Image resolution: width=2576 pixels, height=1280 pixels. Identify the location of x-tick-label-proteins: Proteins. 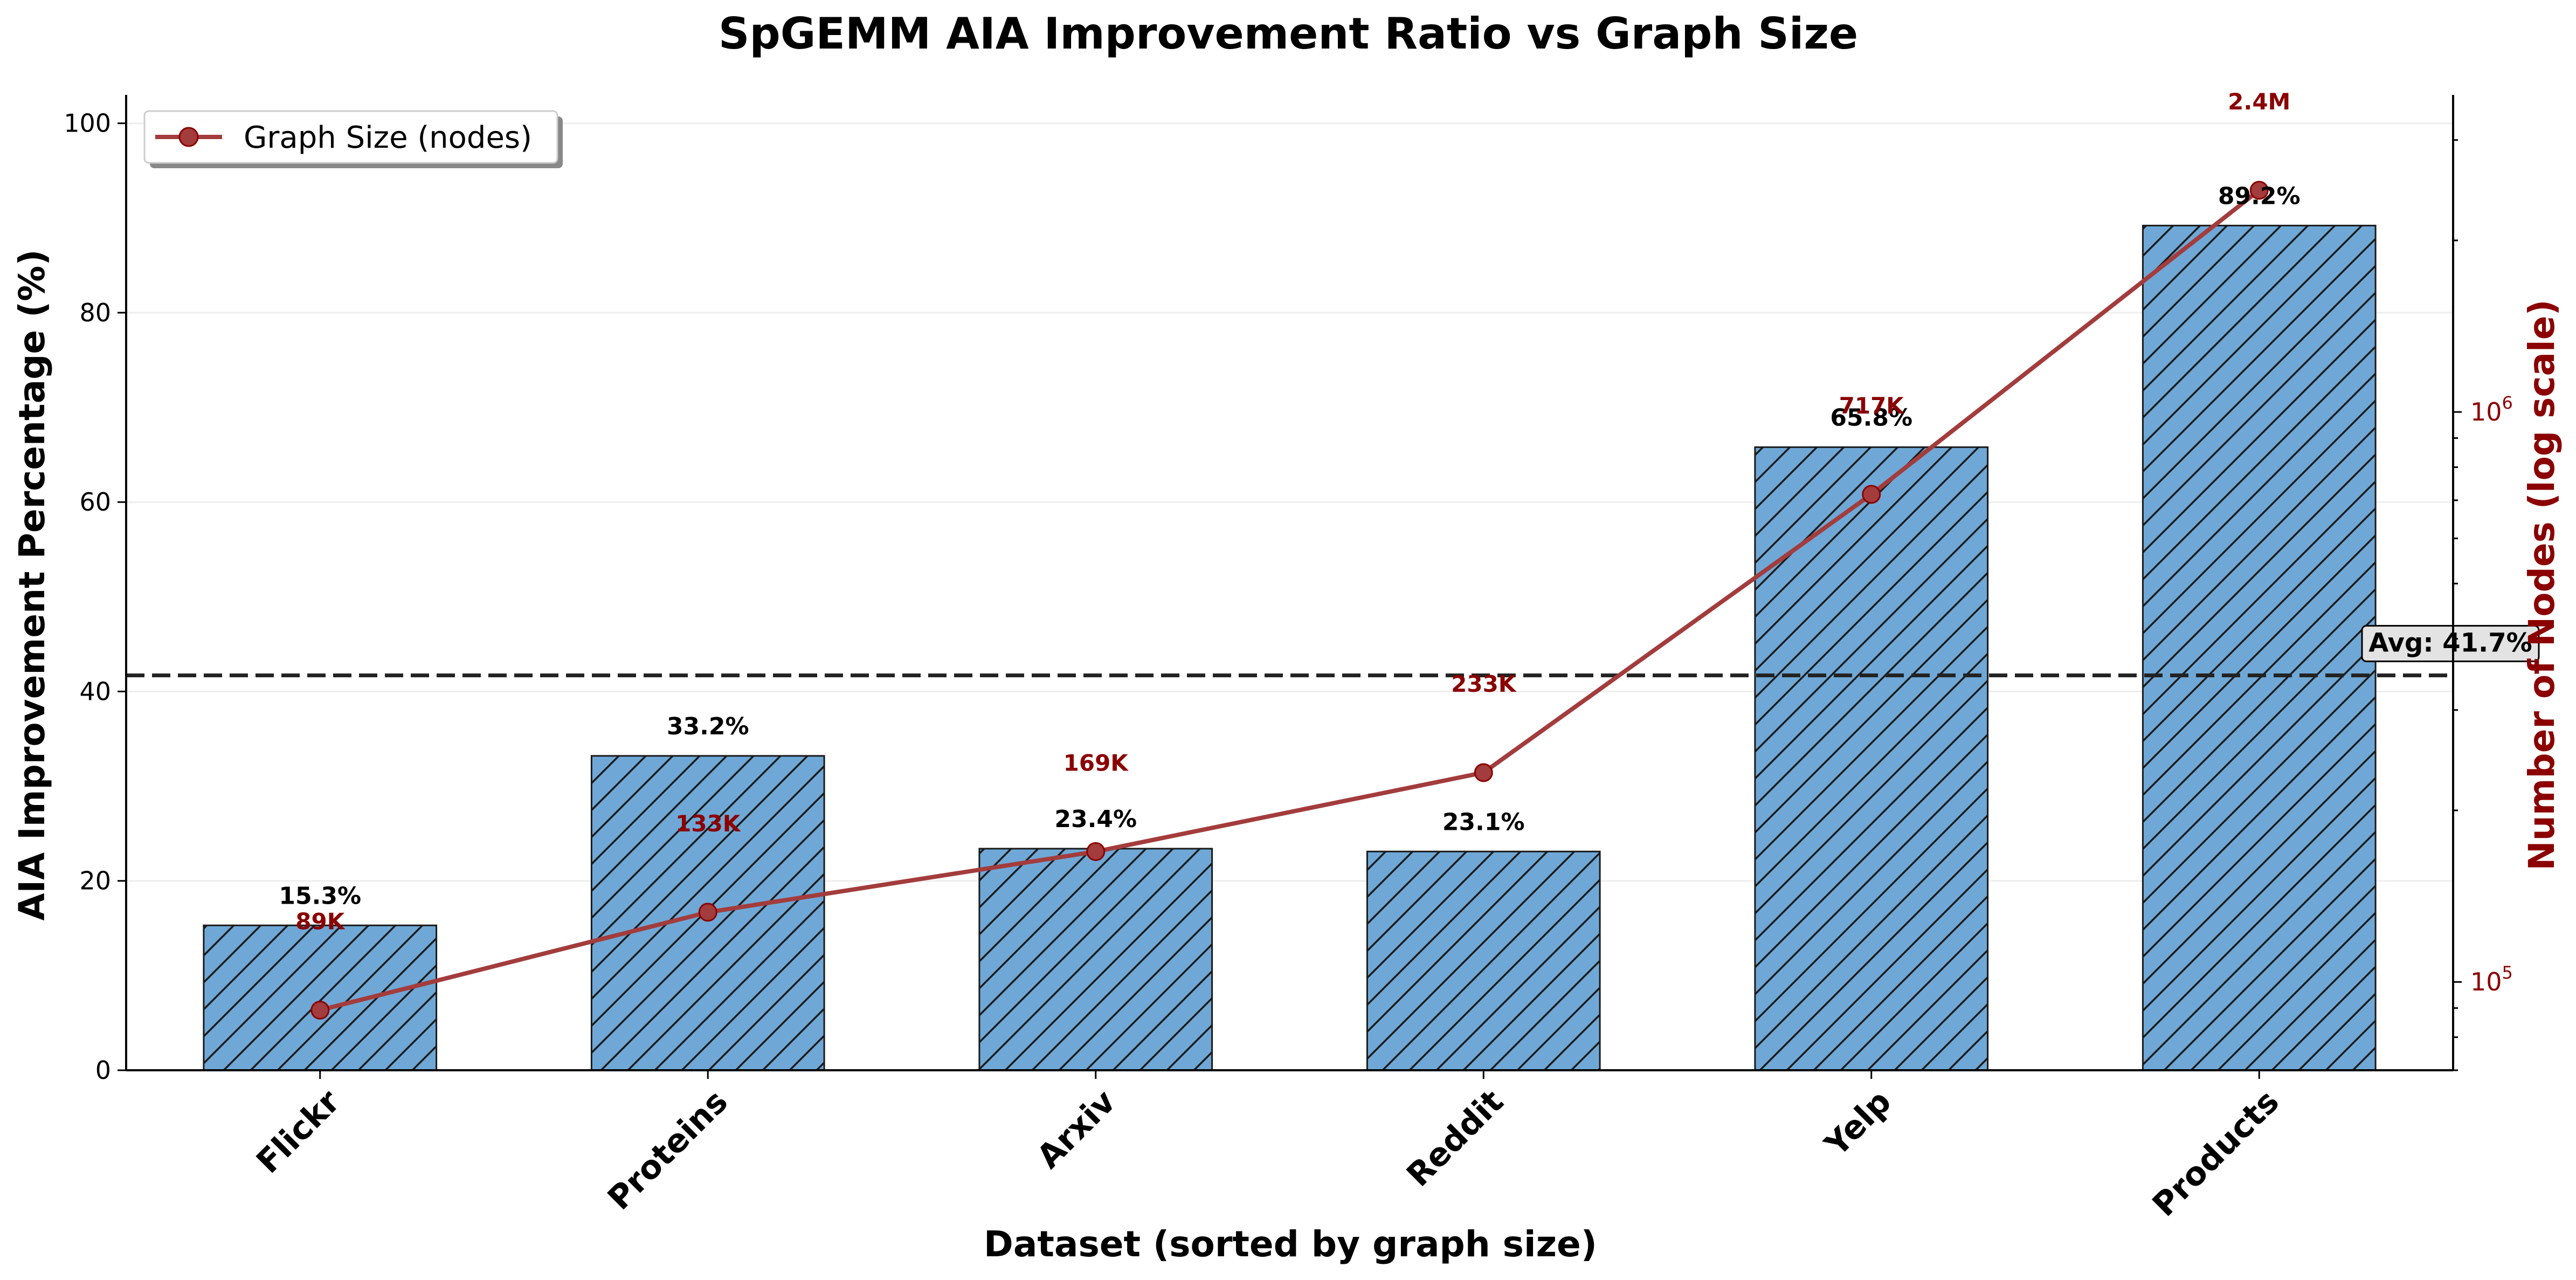
(667, 1150).